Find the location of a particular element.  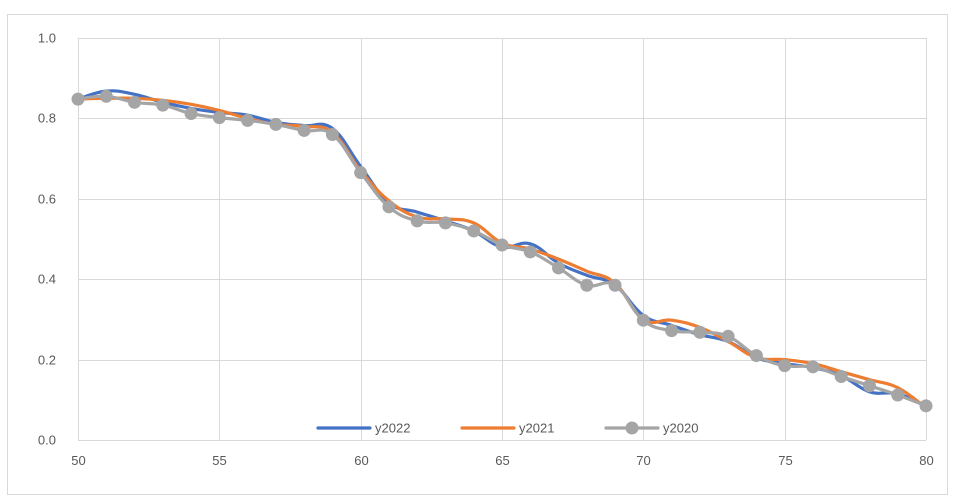

legend-label: y2022 is located at coordinates (392, 428).